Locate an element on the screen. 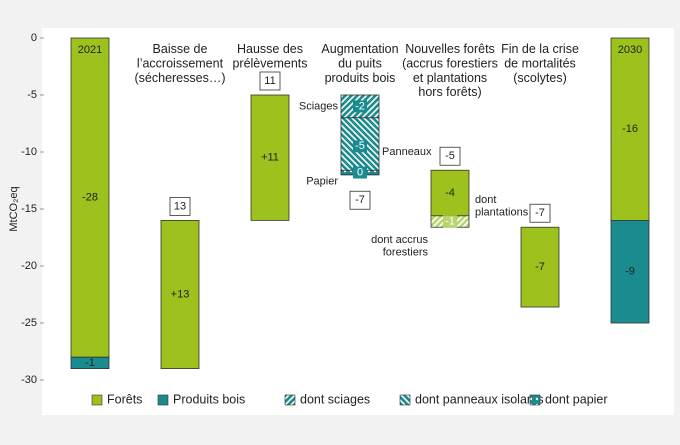  category-label: 2030 is located at coordinates (630, 50).